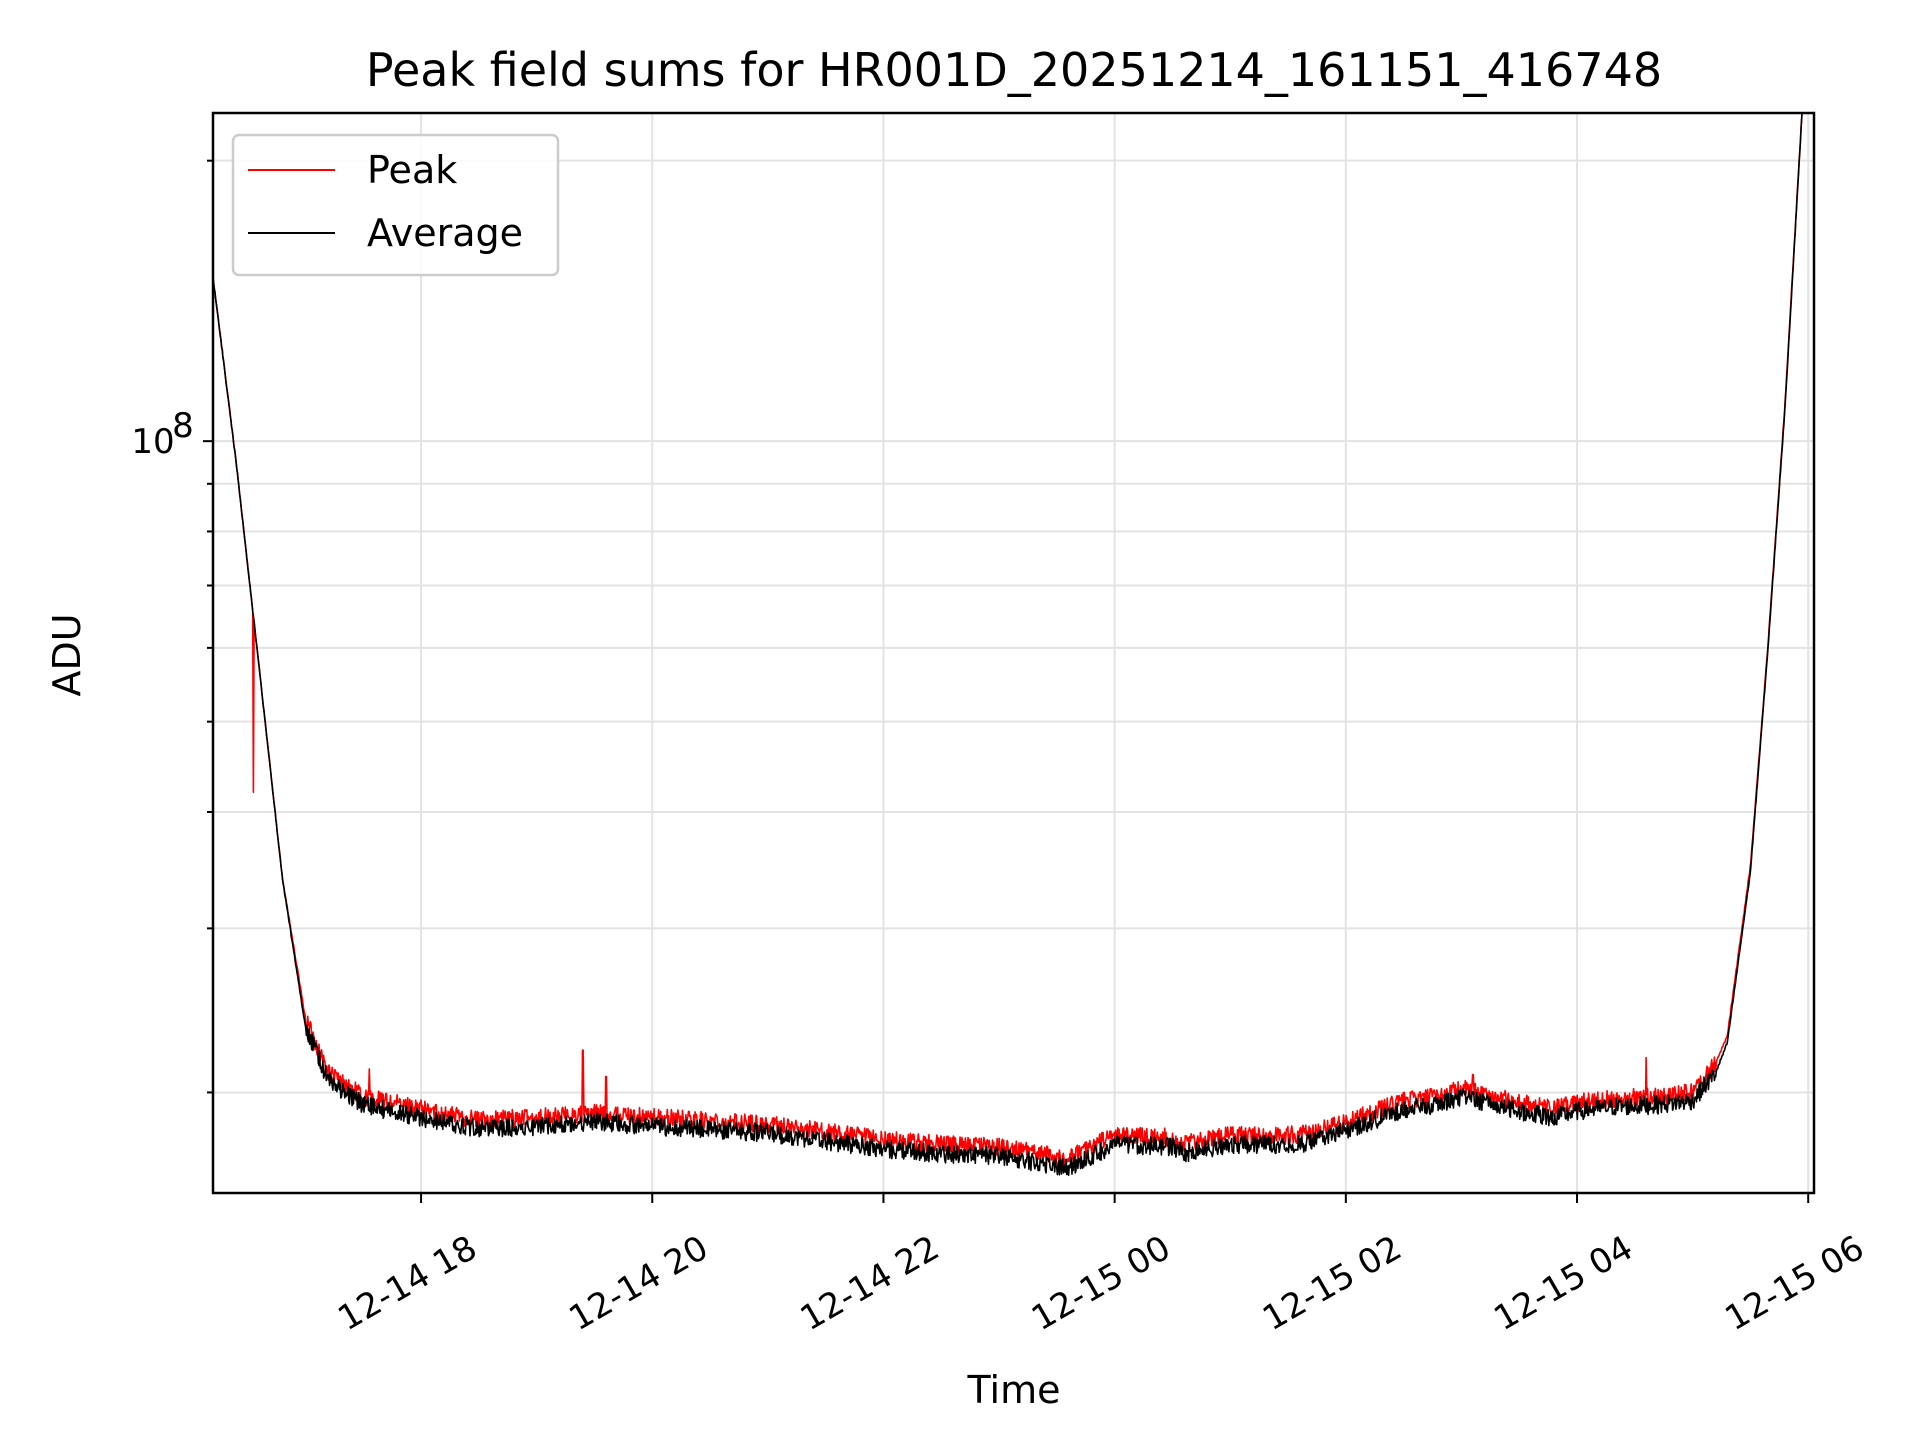 The height and width of the screenshot is (1440, 1920). I want to click on y-axis-label: ADU, so click(67, 654).